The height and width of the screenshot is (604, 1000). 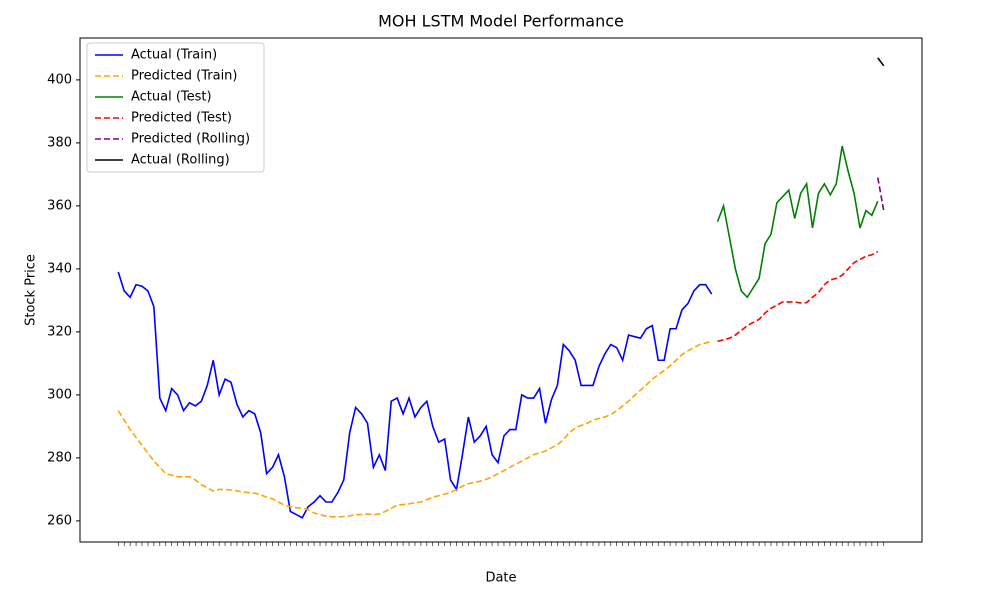 I want to click on legend-box, so click(x=175, y=107).